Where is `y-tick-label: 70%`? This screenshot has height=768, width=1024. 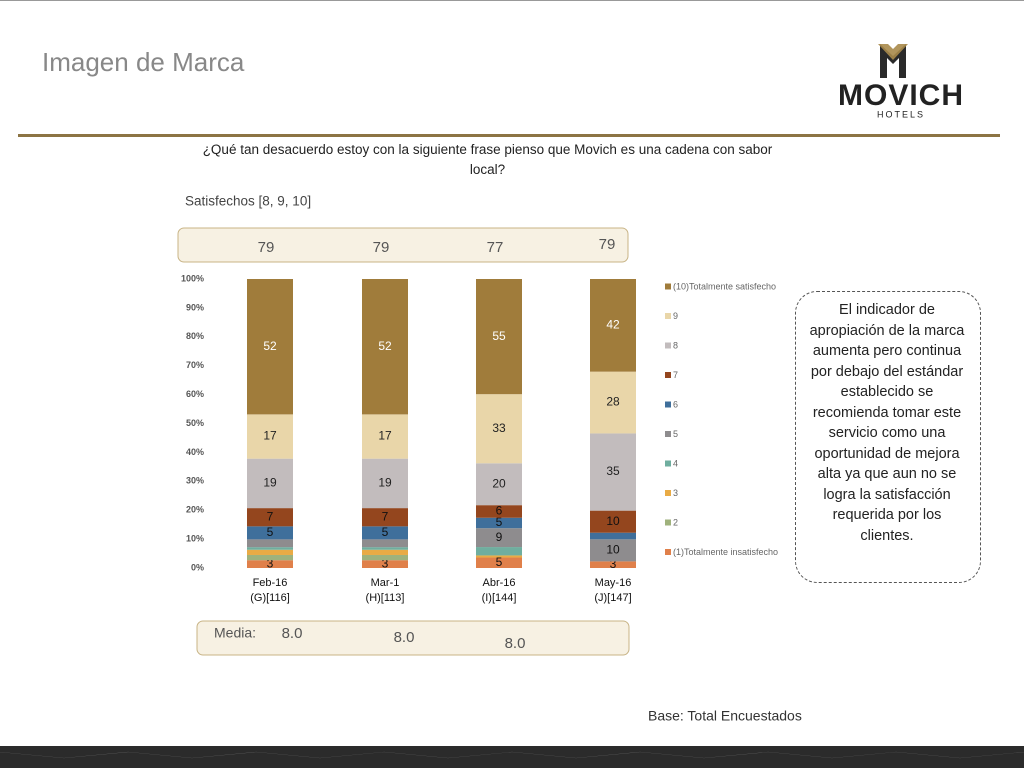
y-tick-label: 70% is located at coordinates (195, 365).